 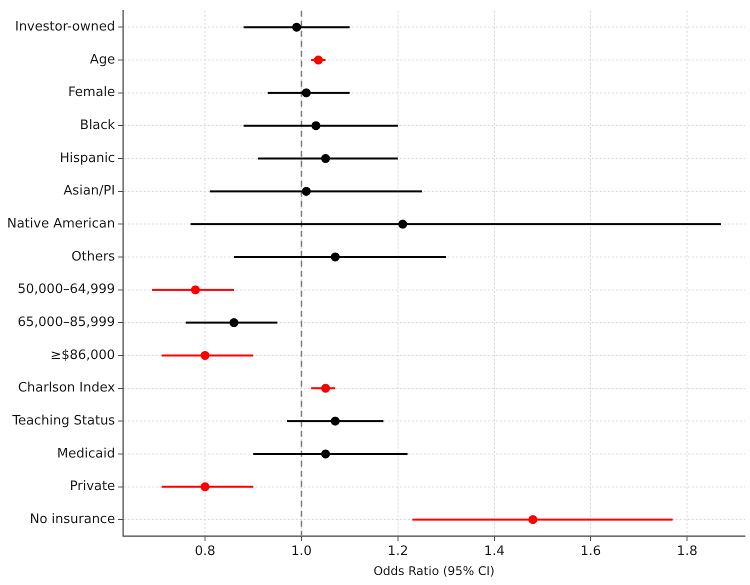 I want to click on y-tick-label: Hispanic, so click(x=88, y=158).